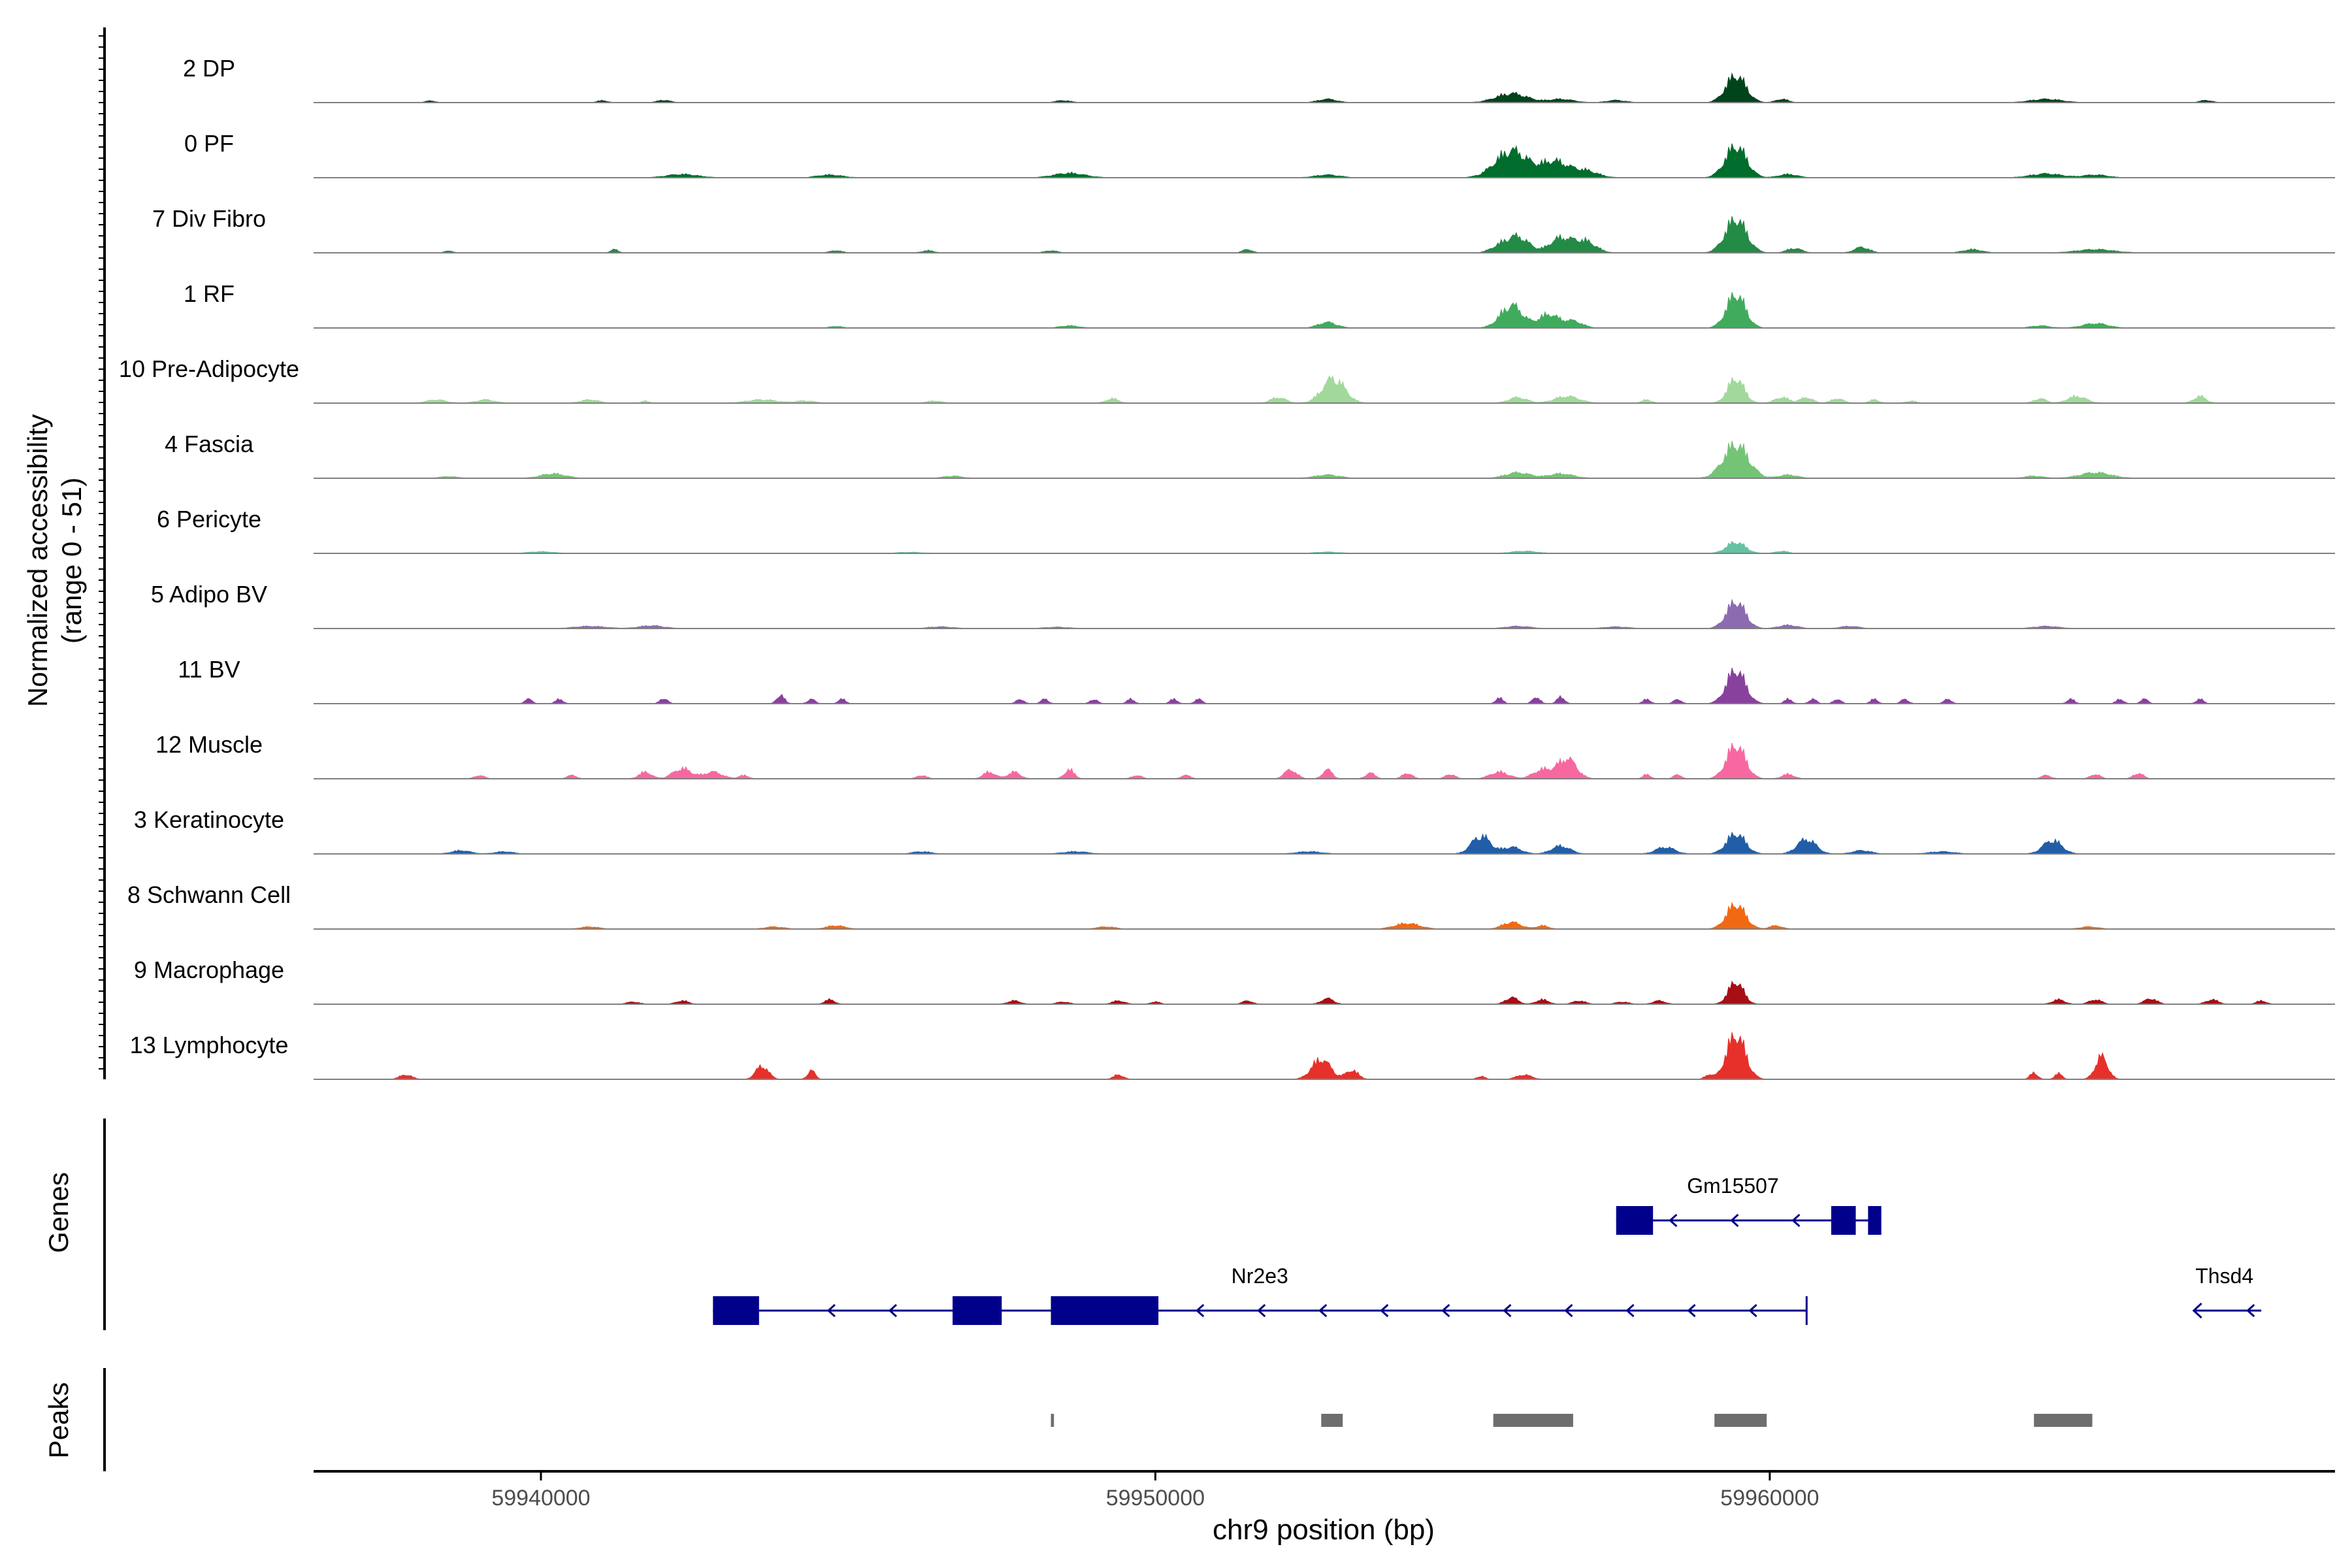  I want to click on coverage-track: 3 Keratinocyte, so click(1234, 830).